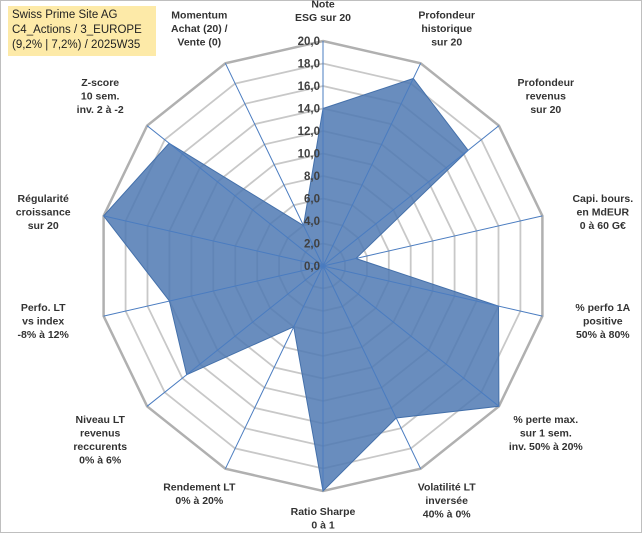 This screenshot has height=533, width=642. Describe the element at coordinates (323, 18) in the screenshot. I see `axis-label-line: ESG sur 20` at that location.